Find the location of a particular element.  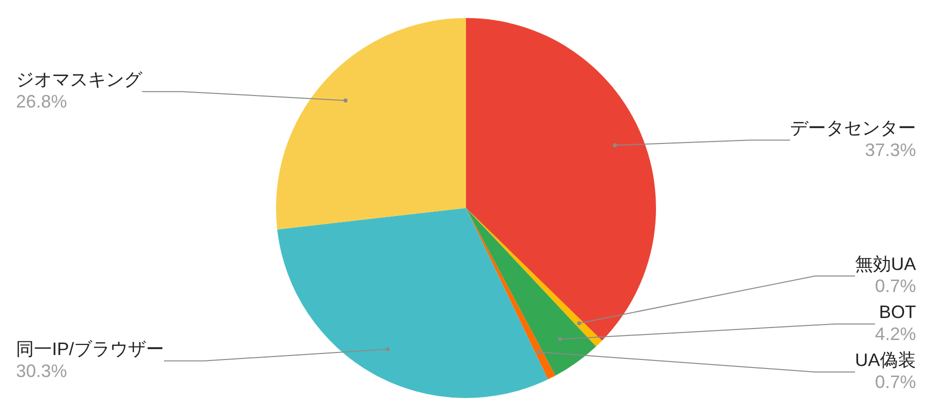

data-label: 26.8% is located at coordinates (42, 102).